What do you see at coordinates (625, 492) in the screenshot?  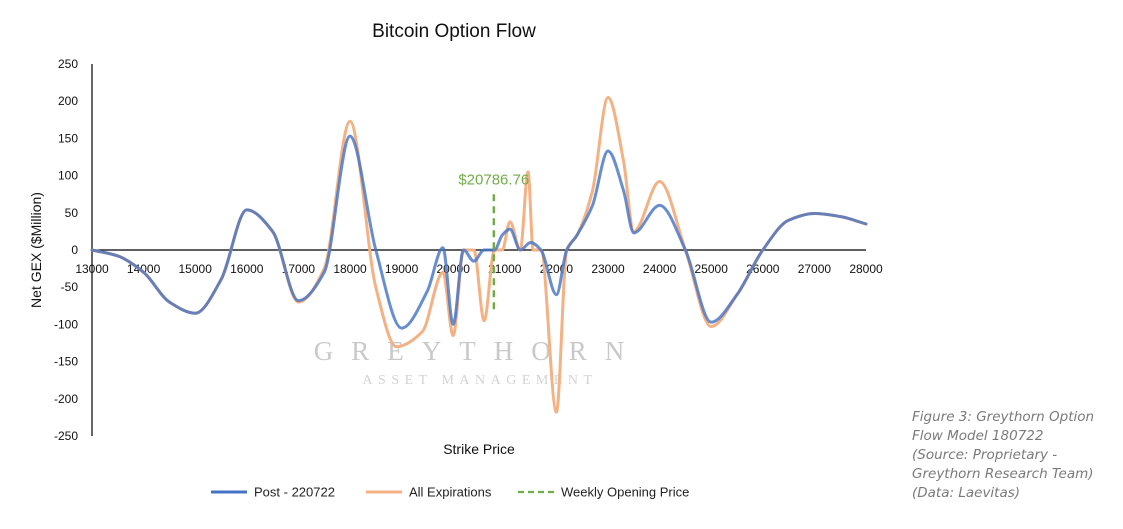 I see `legend-label: Weekly Opening Price` at bounding box center [625, 492].